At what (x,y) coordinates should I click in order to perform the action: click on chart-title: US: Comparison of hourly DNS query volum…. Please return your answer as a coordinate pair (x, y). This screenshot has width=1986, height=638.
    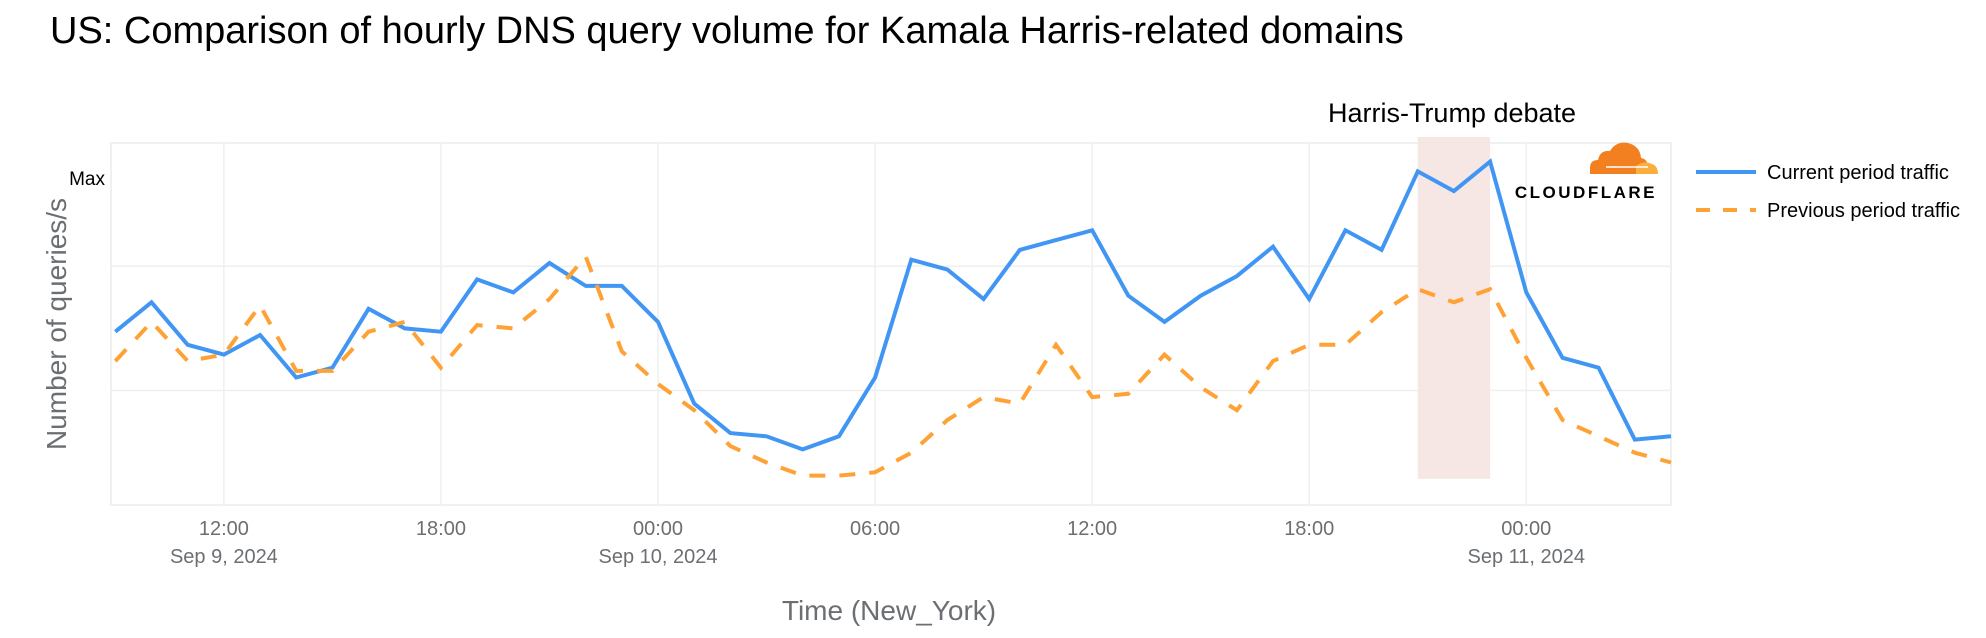
    Looking at the image, I should click on (727, 31).